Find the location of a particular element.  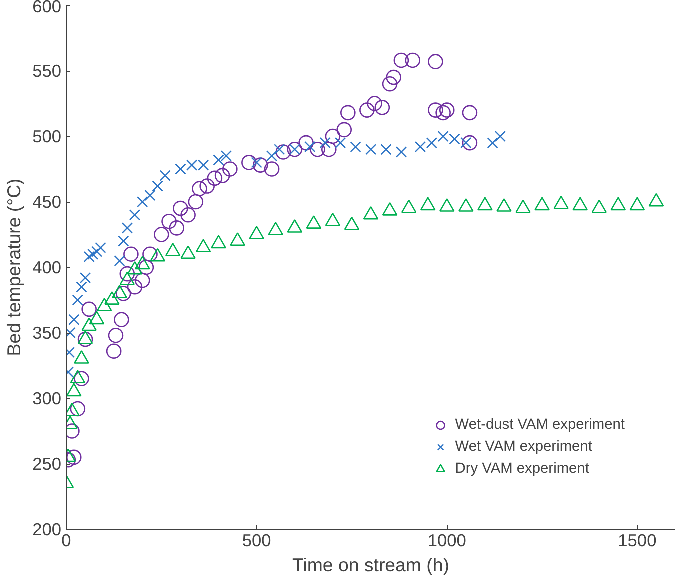

y-tick-label: 550 is located at coordinates (47, 71).